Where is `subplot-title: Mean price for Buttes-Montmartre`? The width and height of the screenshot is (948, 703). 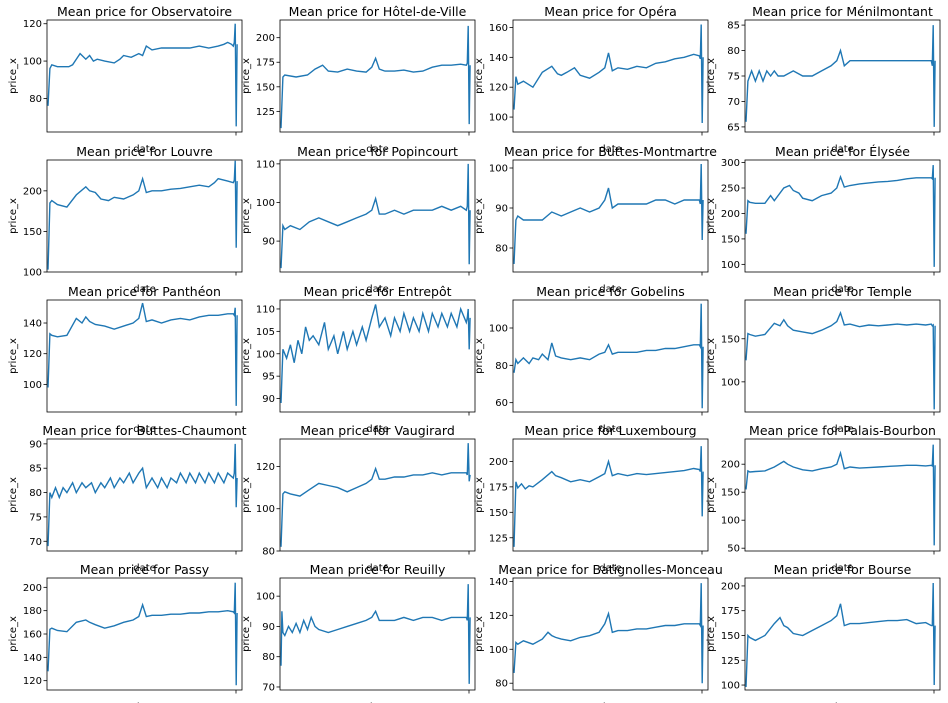
subplot-title: Mean price for Buttes-Montmartre is located at coordinates (610, 151).